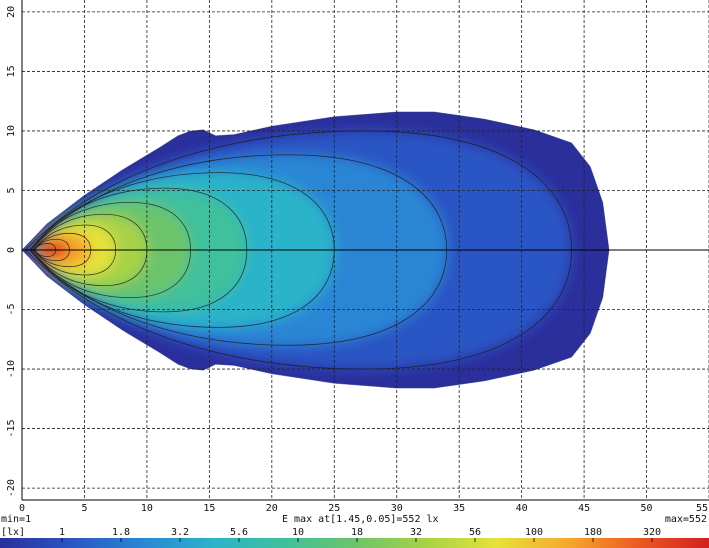 The height and width of the screenshot is (548, 709). What do you see at coordinates (298, 532) in the screenshot?
I see `colorbar-tick-label: 10` at bounding box center [298, 532].